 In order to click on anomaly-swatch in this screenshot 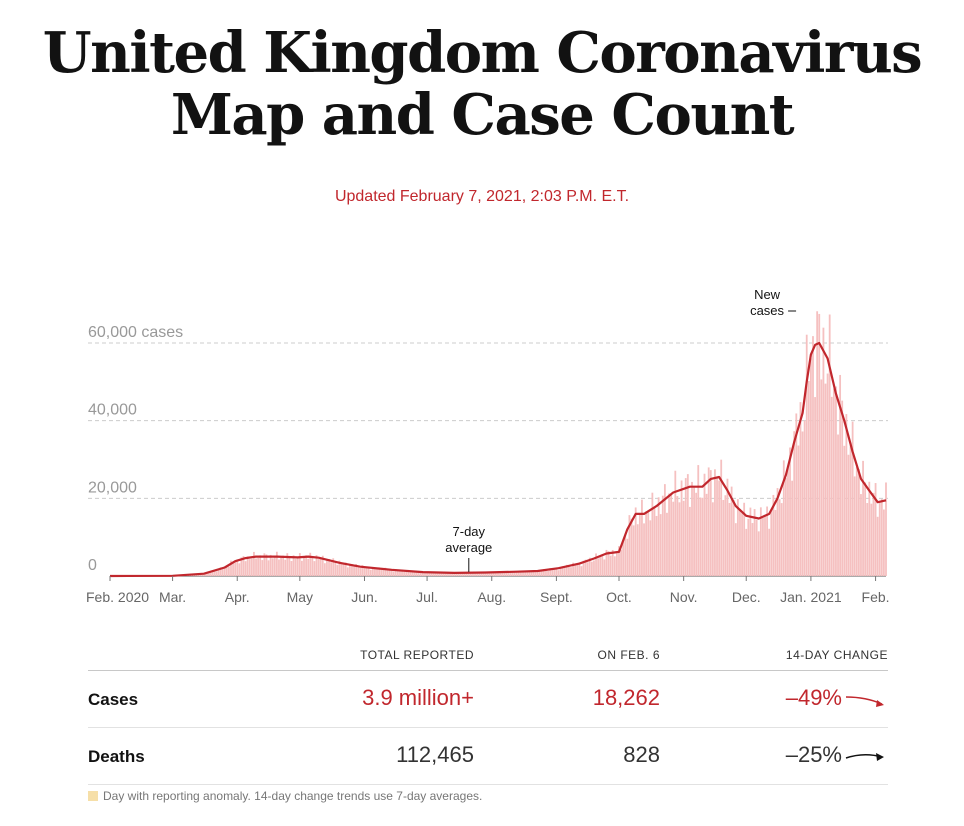, I will do `click(93, 796)`.